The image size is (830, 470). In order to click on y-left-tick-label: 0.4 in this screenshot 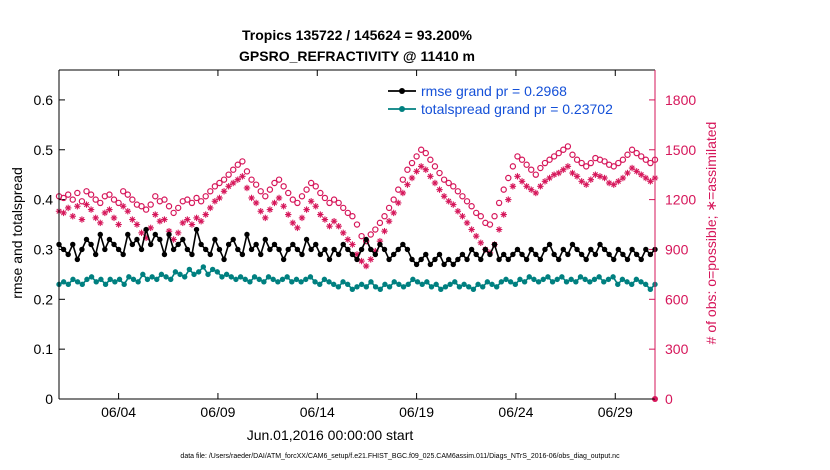, I will do `click(44, 200)`.